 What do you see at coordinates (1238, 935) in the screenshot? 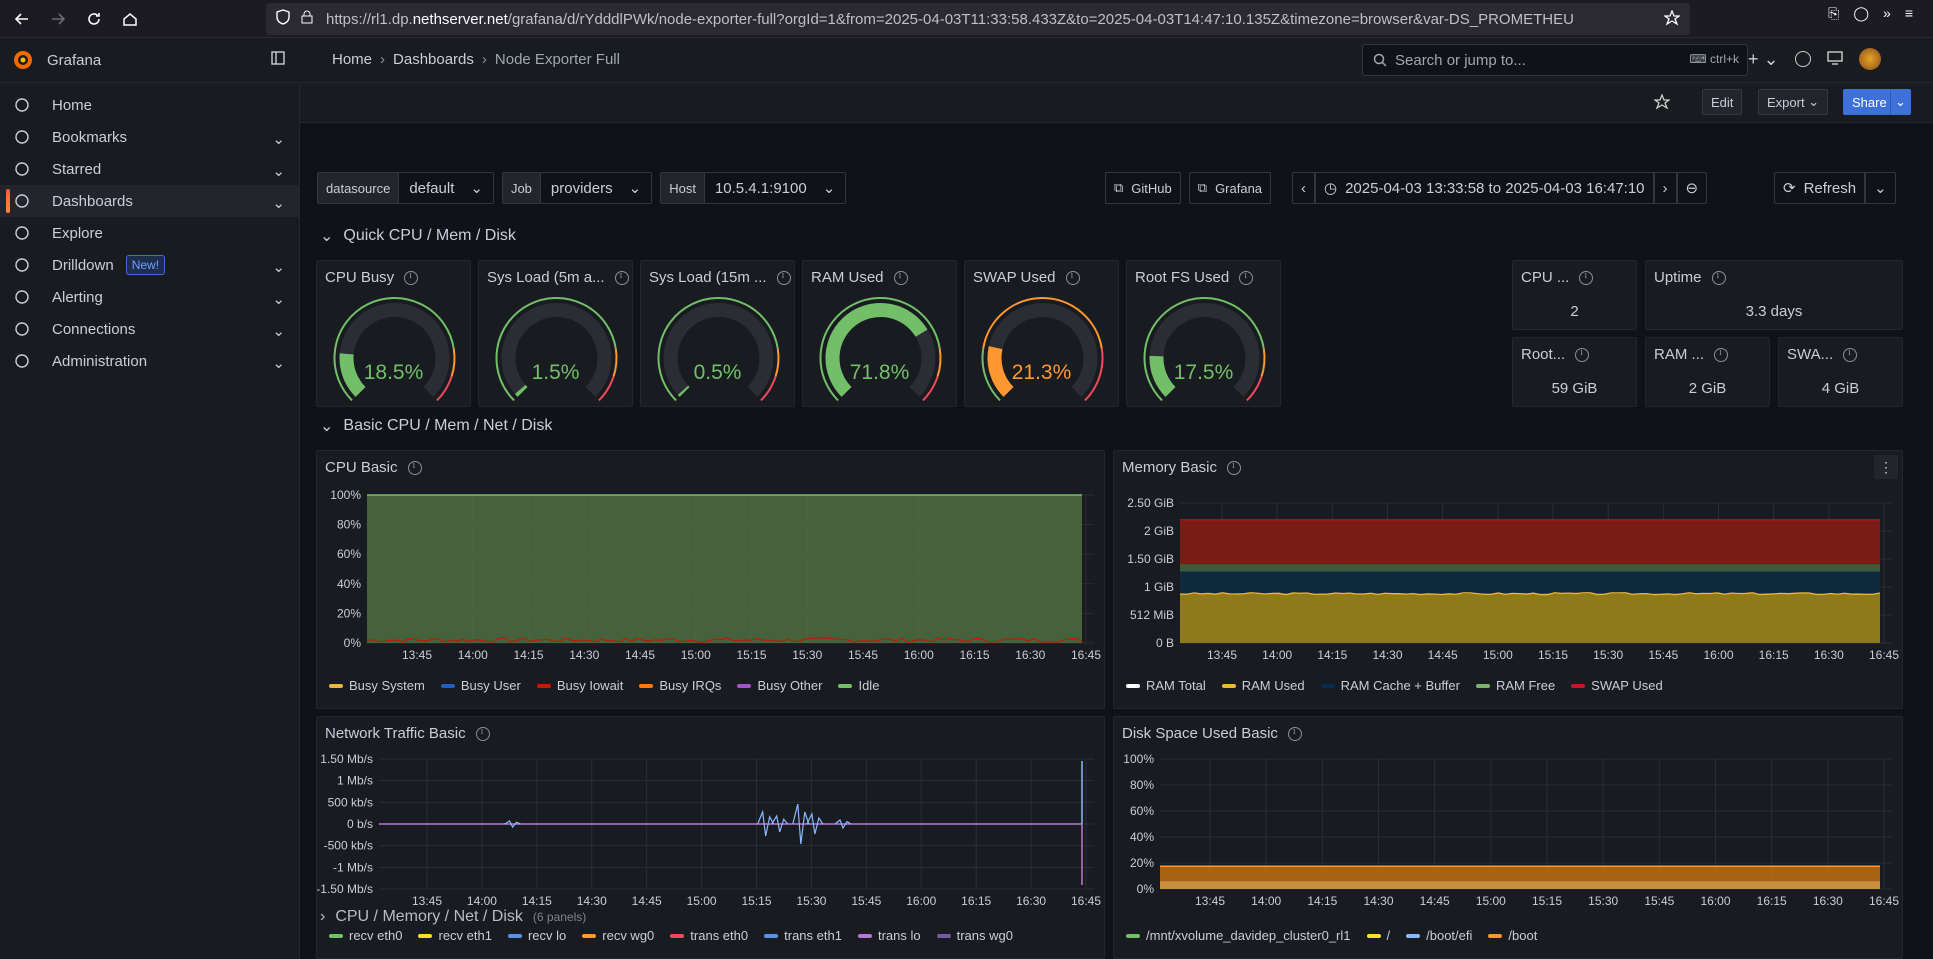
I see `legend-item: /mnt/xvolume_davidep_cluster0_rl1` at bounding box center [1238, 935].